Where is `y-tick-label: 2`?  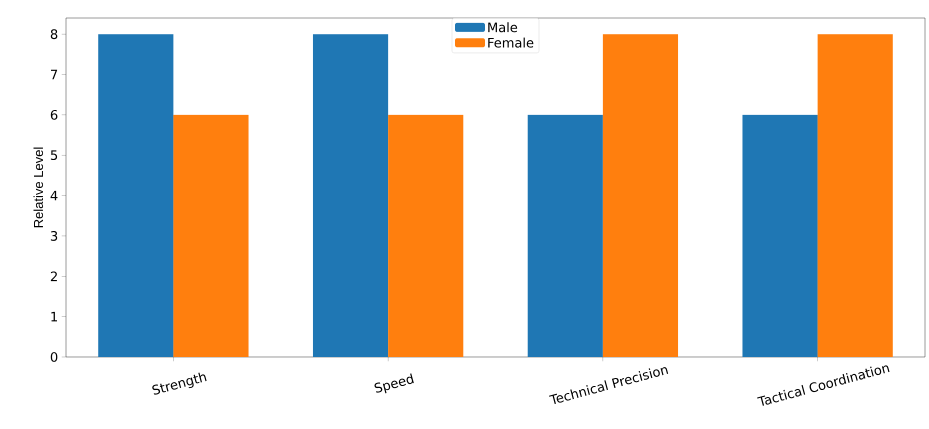
y-tick-label: 2 is located at coordinates (53, 276).